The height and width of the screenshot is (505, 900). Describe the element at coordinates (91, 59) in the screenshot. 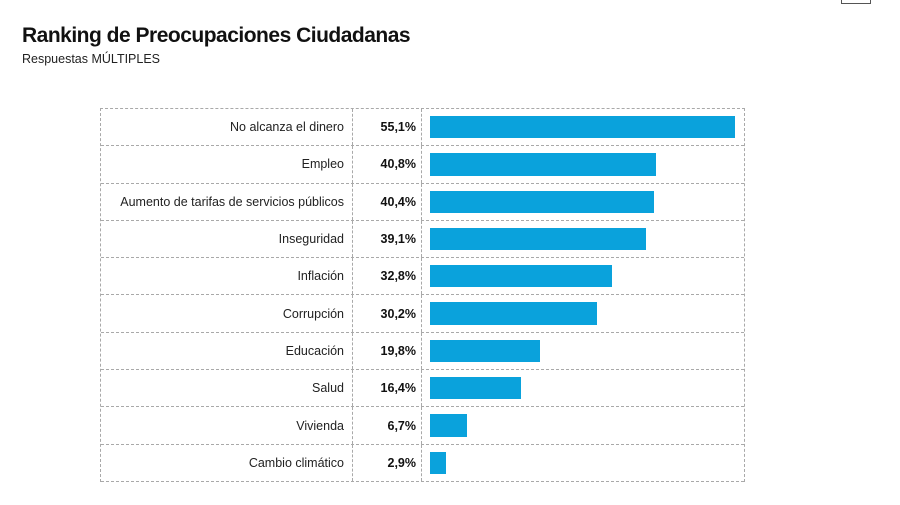

I see `chart-subtitle: Respuestas MÚLTIPLES` at that location.